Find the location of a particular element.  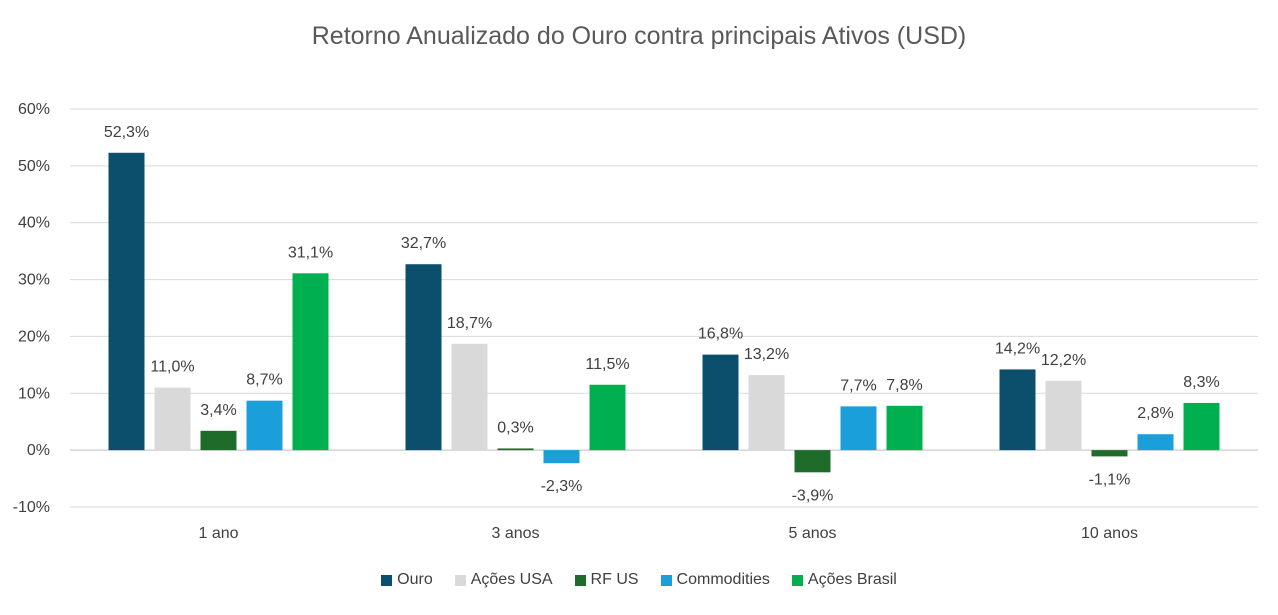

legend-label: Ouro is located at coordinates (415, 579).